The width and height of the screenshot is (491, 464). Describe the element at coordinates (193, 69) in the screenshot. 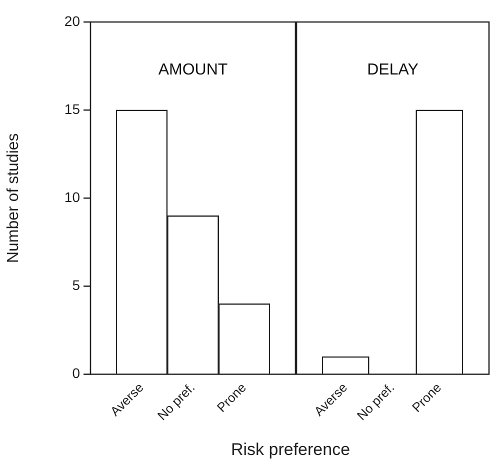

I see `text: AMOUNT` at that location.